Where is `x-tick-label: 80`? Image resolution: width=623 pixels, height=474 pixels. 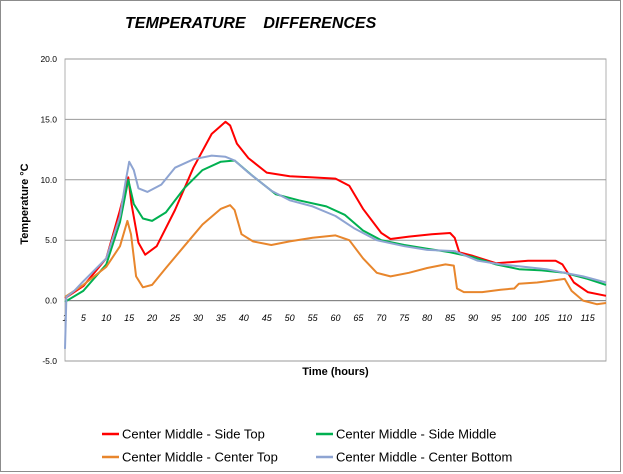
x-tick-label: 80 is located at coordinates (427, 318).